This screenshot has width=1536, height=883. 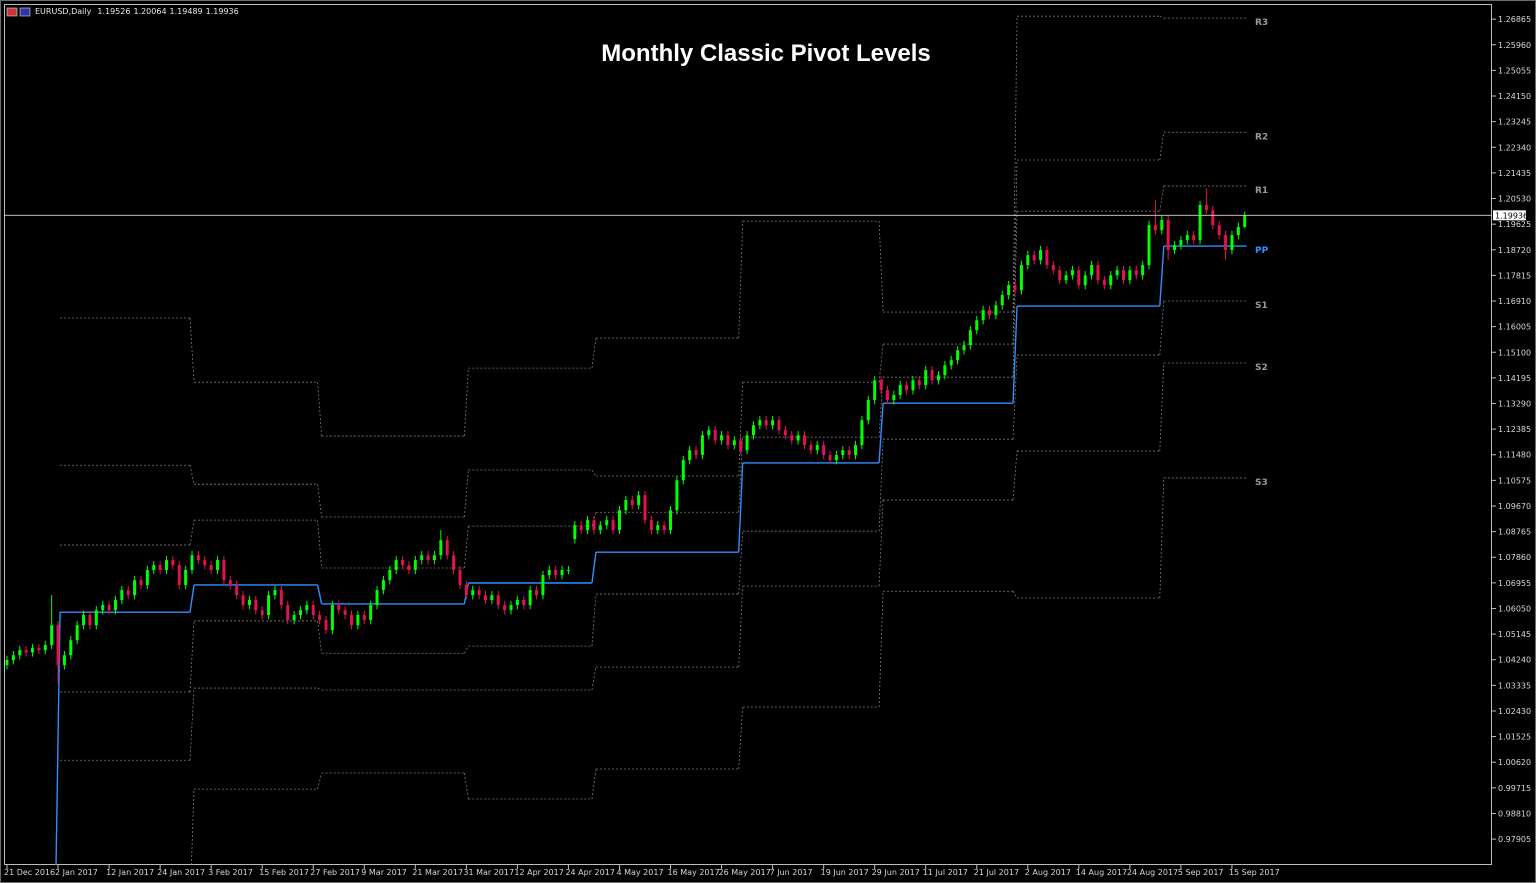 I want to click on y-tick-label: 1.01525, so click(x=1514, y=737).